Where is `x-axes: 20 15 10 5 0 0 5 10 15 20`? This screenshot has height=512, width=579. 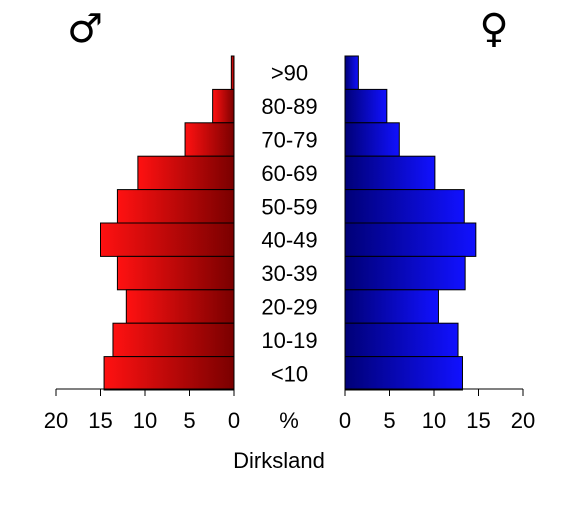
x-axes: 20 15 10 5 0 0 5 10 15 20 is located at coordinates (289, 410).